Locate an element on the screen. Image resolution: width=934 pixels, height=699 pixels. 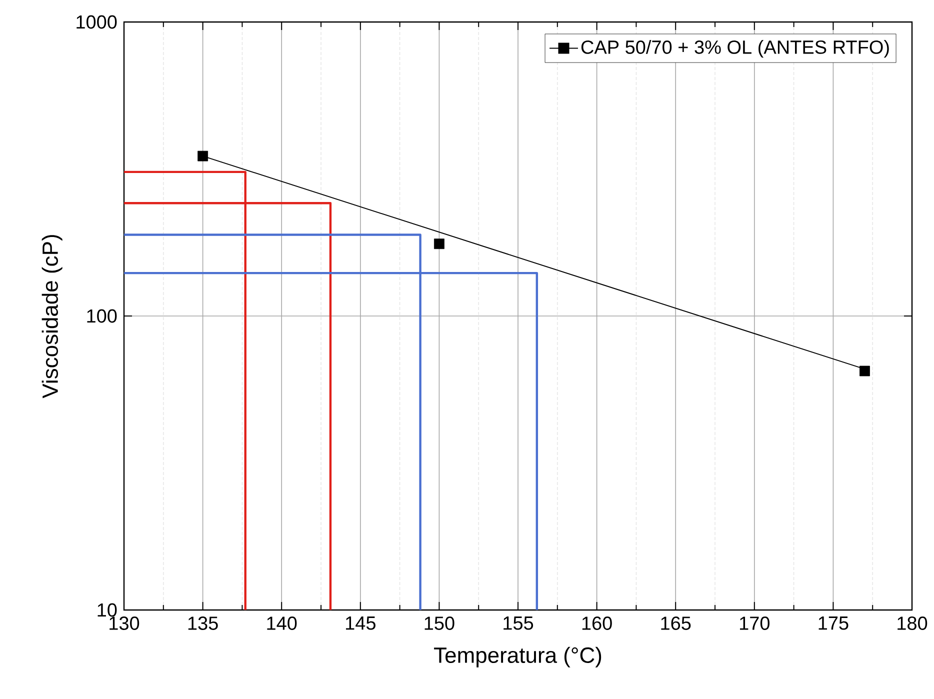
x-tick-label: 170 is located at coordinates (755, 623).